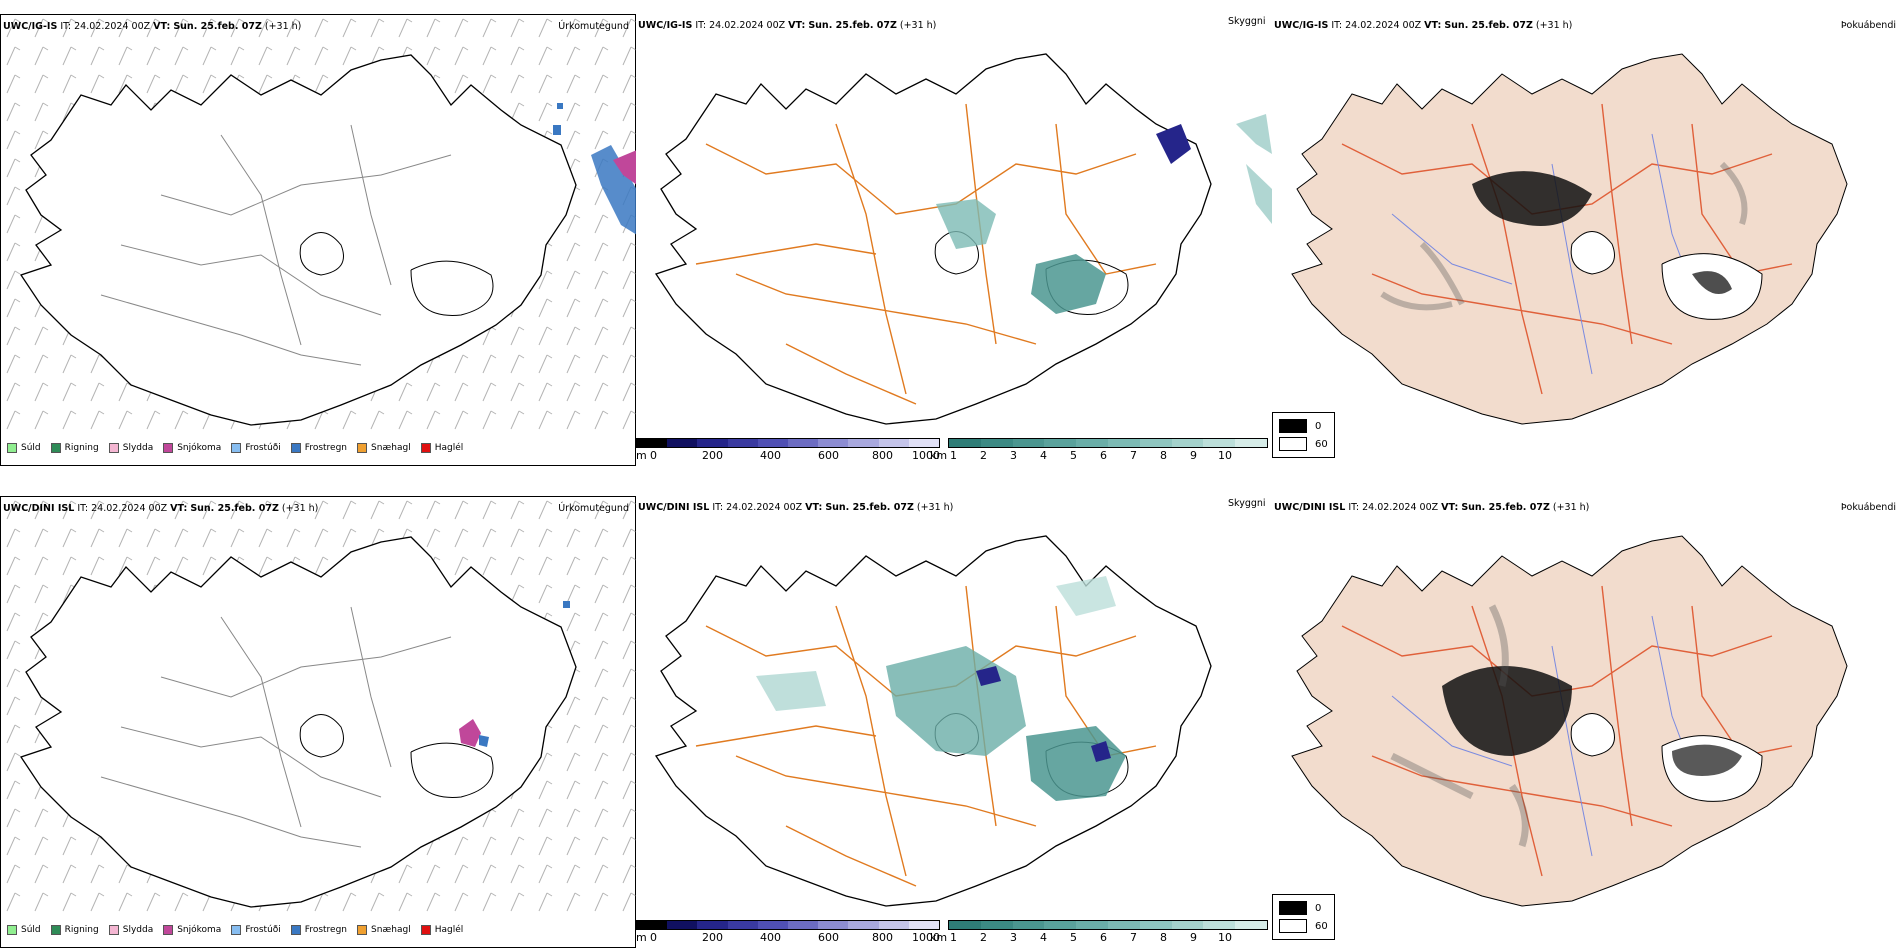 The image size is (1900, 950). Describe the element at coordinates (1193, 937) in the screenshot. I see `tick-label: 9` at that location.